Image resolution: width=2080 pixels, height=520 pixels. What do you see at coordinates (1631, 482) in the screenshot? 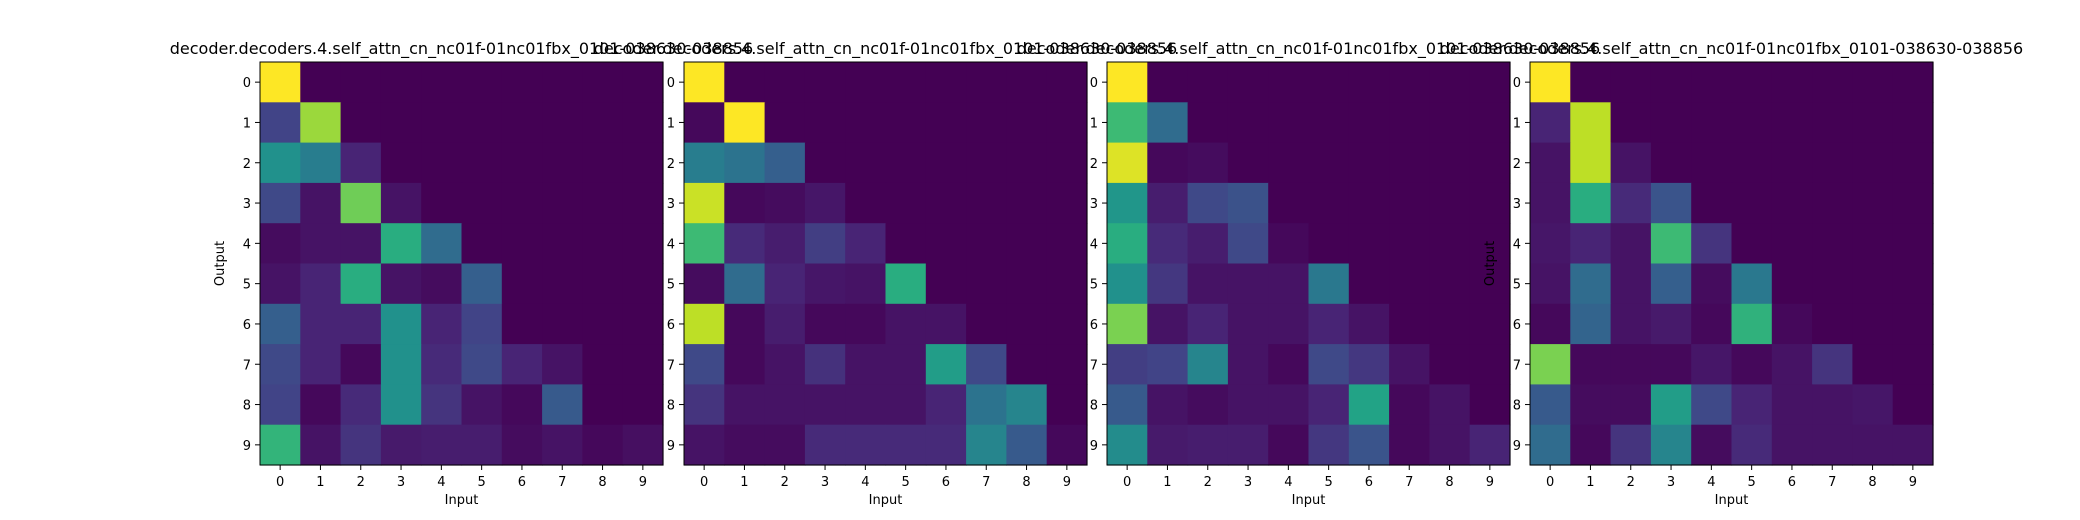
I see `x-tick-label: 2` at bounding box center [1631, 482].